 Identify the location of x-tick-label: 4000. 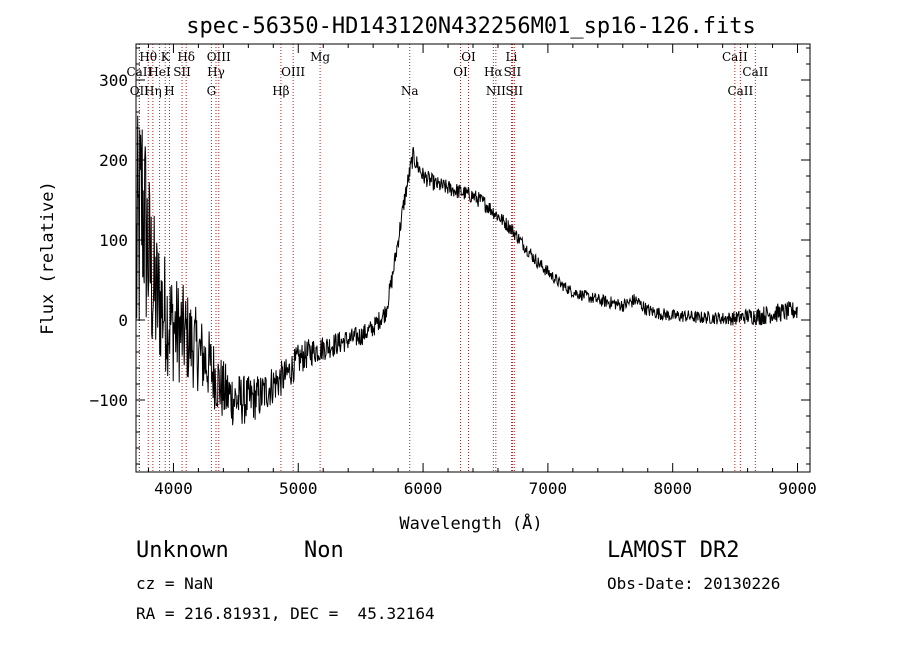
(173, 488).